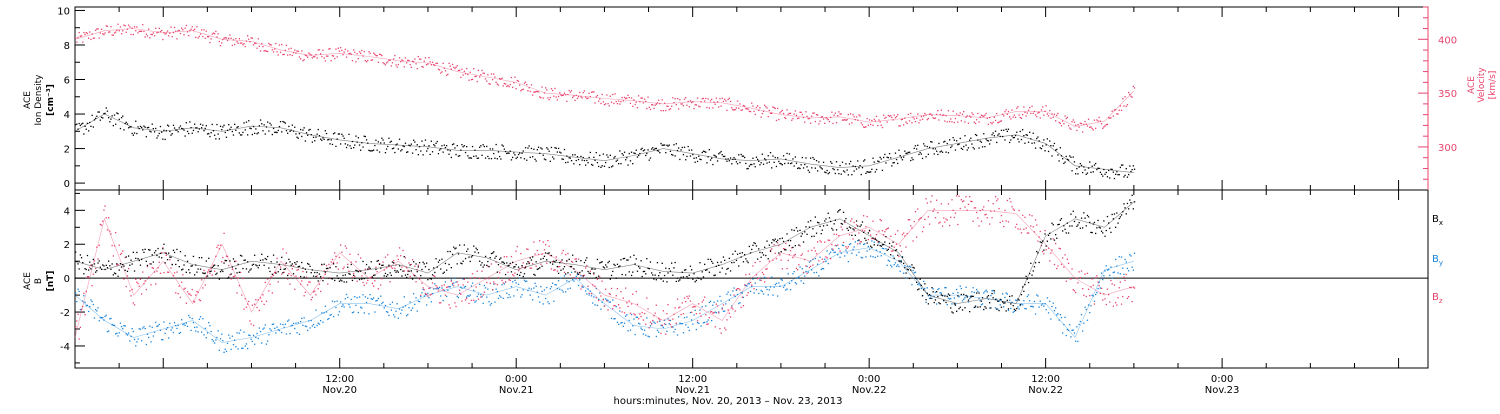 This screenshot has width=1500, height=414. I want to click on x-tick-label-date: Nov.21, so click(516, 390).